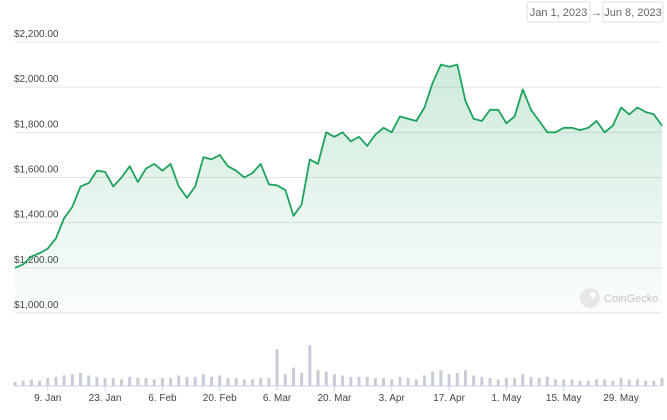 The width and height of the screenshot is (667, 420). I want to click on date-to-box, so click(633, 12).